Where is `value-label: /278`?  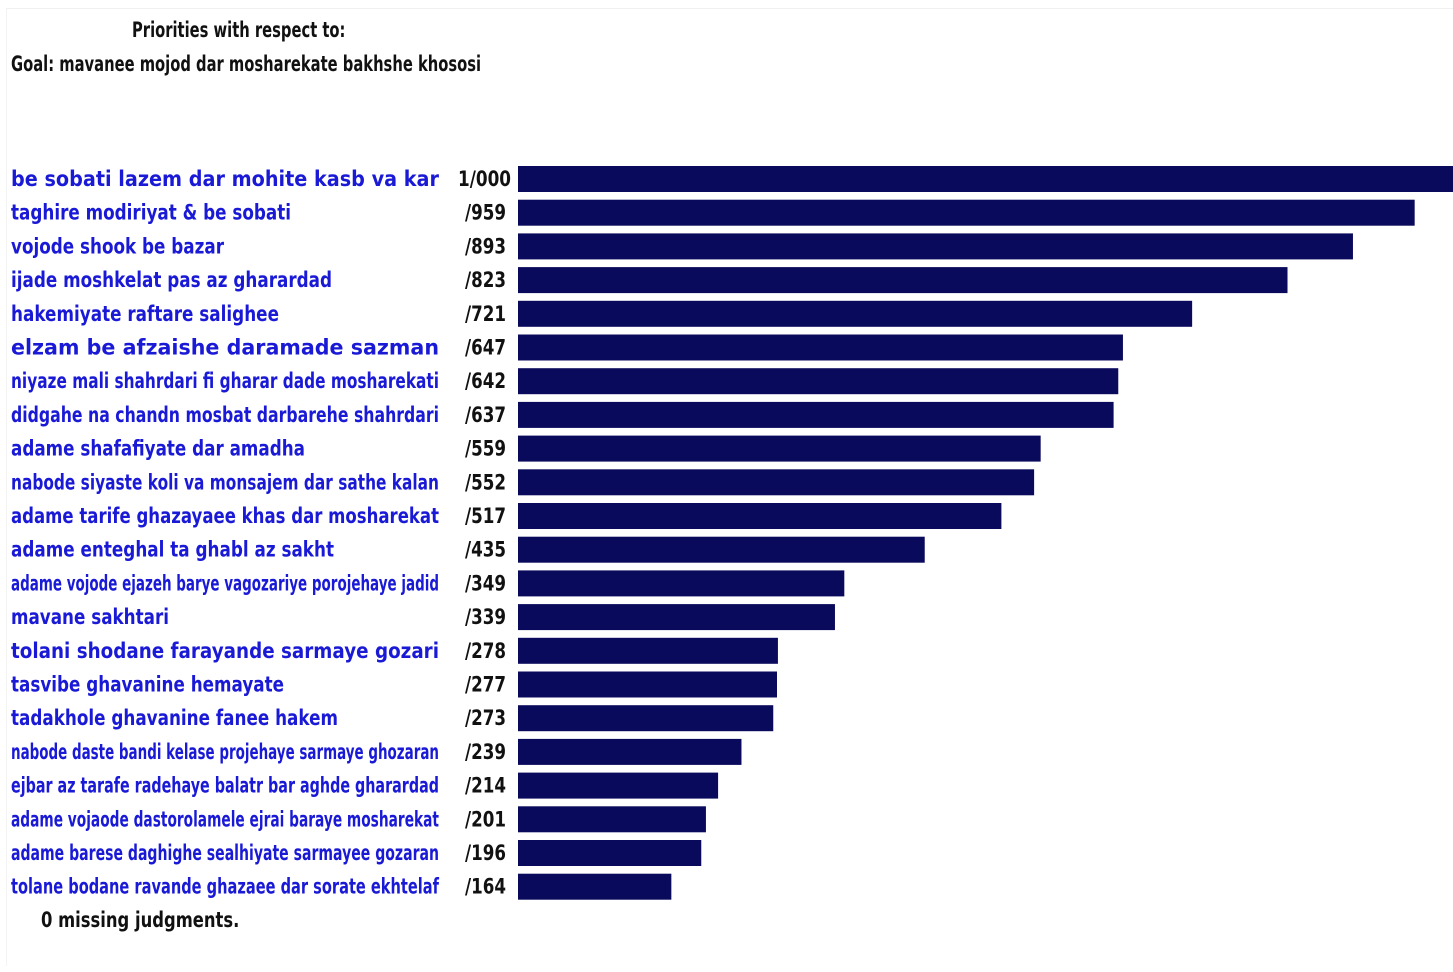
value-label: /278 is located at coordinates (485, 651).